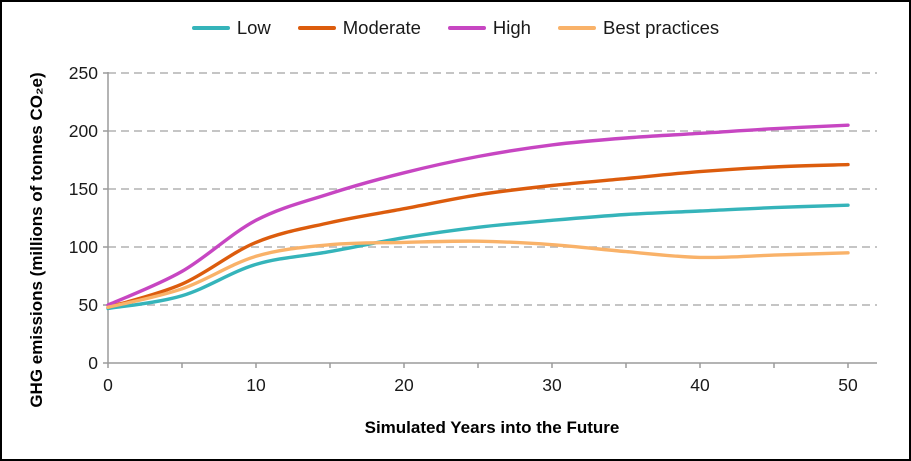 The image size is (911, 461). What do you see at coordinates (466, 28) in the screenshot?
I see `legend-swatch-high` at bounding box center [466, 28].